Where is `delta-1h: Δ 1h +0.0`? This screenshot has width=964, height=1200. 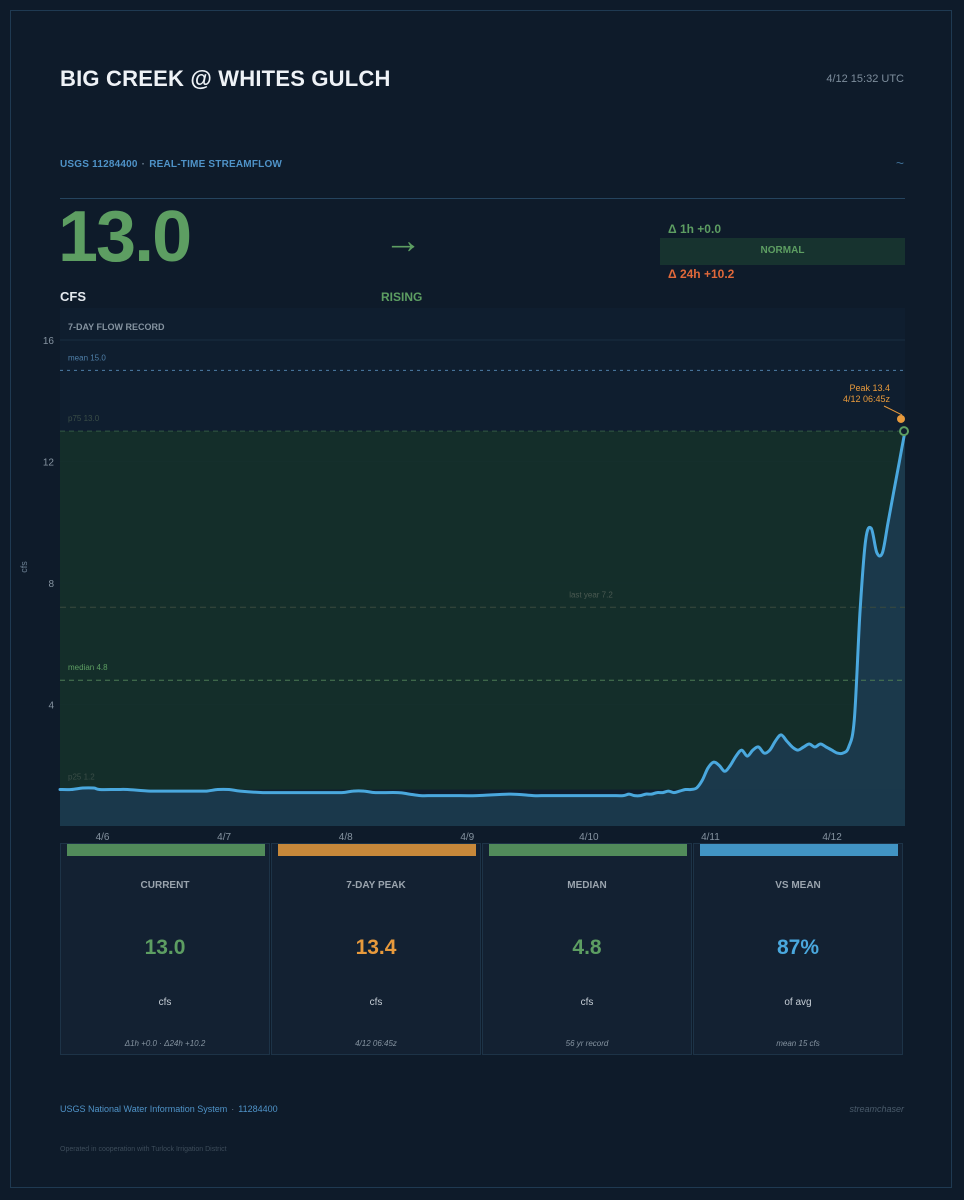
delta-1h: Δ 1h +0.0 is located at coordinates (694, 229).